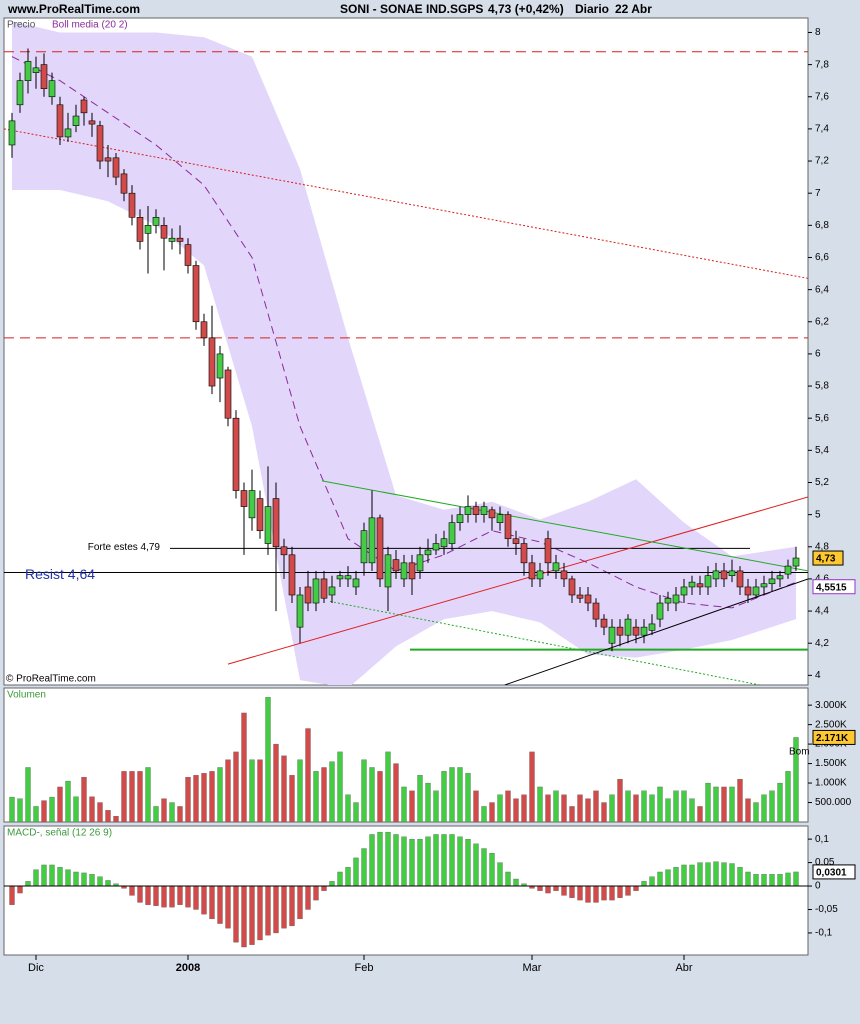  I want to click on x-tick-label: Dic, so click(36, 968).